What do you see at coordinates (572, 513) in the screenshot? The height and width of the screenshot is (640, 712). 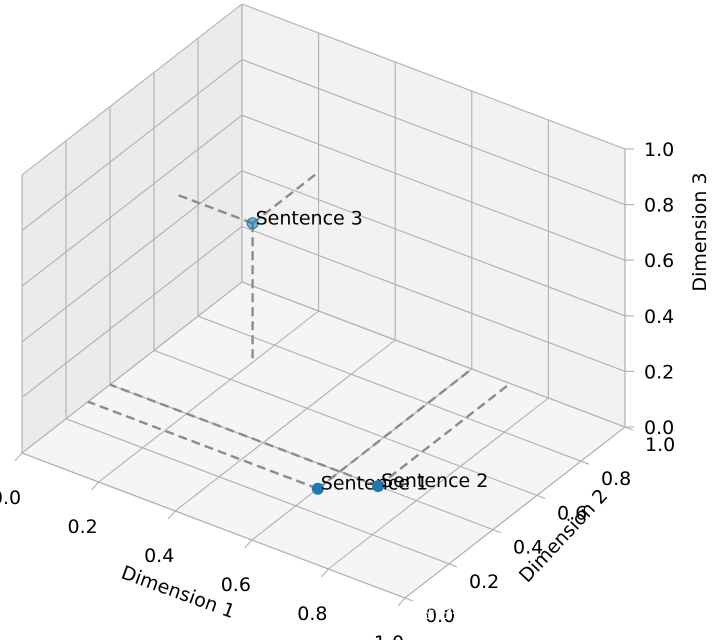 I see `y-tick-label: 0.6` at bounding box center [572, 513].